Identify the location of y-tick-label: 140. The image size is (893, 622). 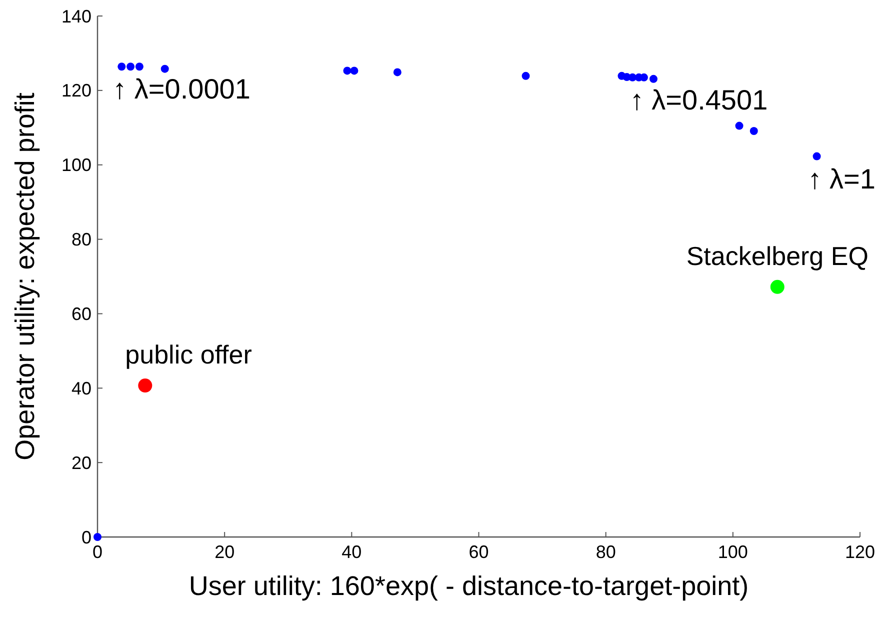
(76, 16).